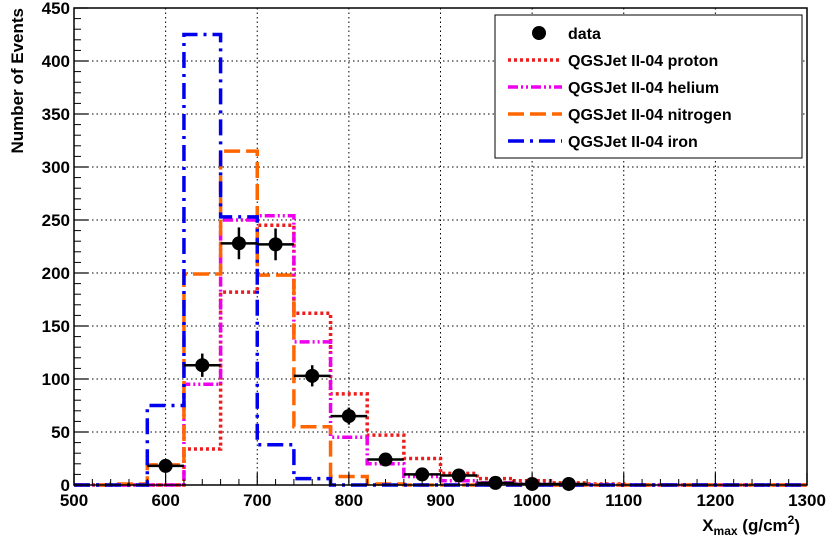 The width and height of the screenshot is (830, 538). What do you see at coordinates (532, 500) in the screenshot?
I see `x-tick-label: 1000` at bounding box center [532, 500].